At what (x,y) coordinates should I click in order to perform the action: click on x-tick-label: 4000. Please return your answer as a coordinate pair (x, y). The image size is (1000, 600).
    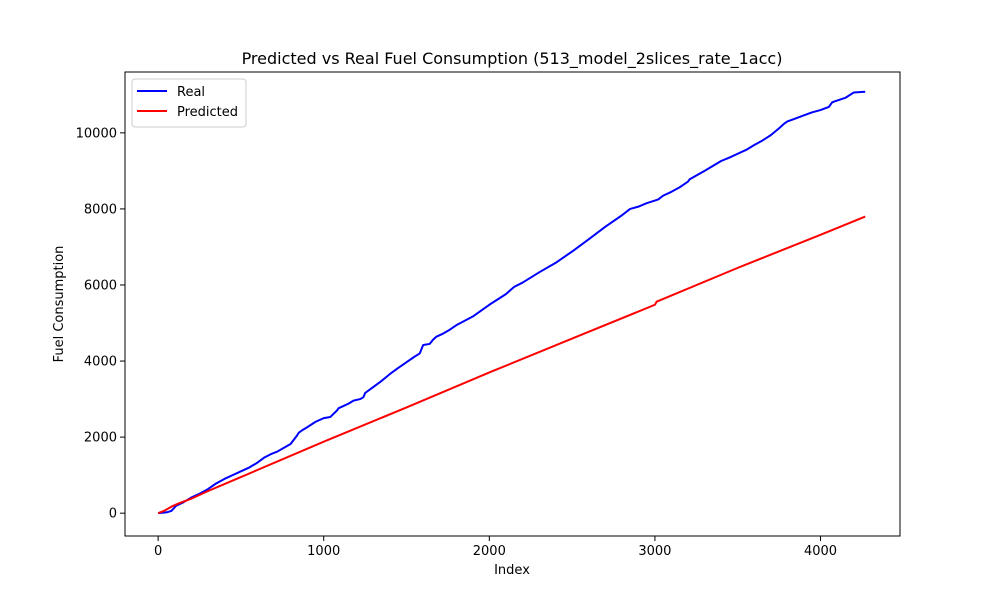
    Looking at the image, I should click on (820, 551).